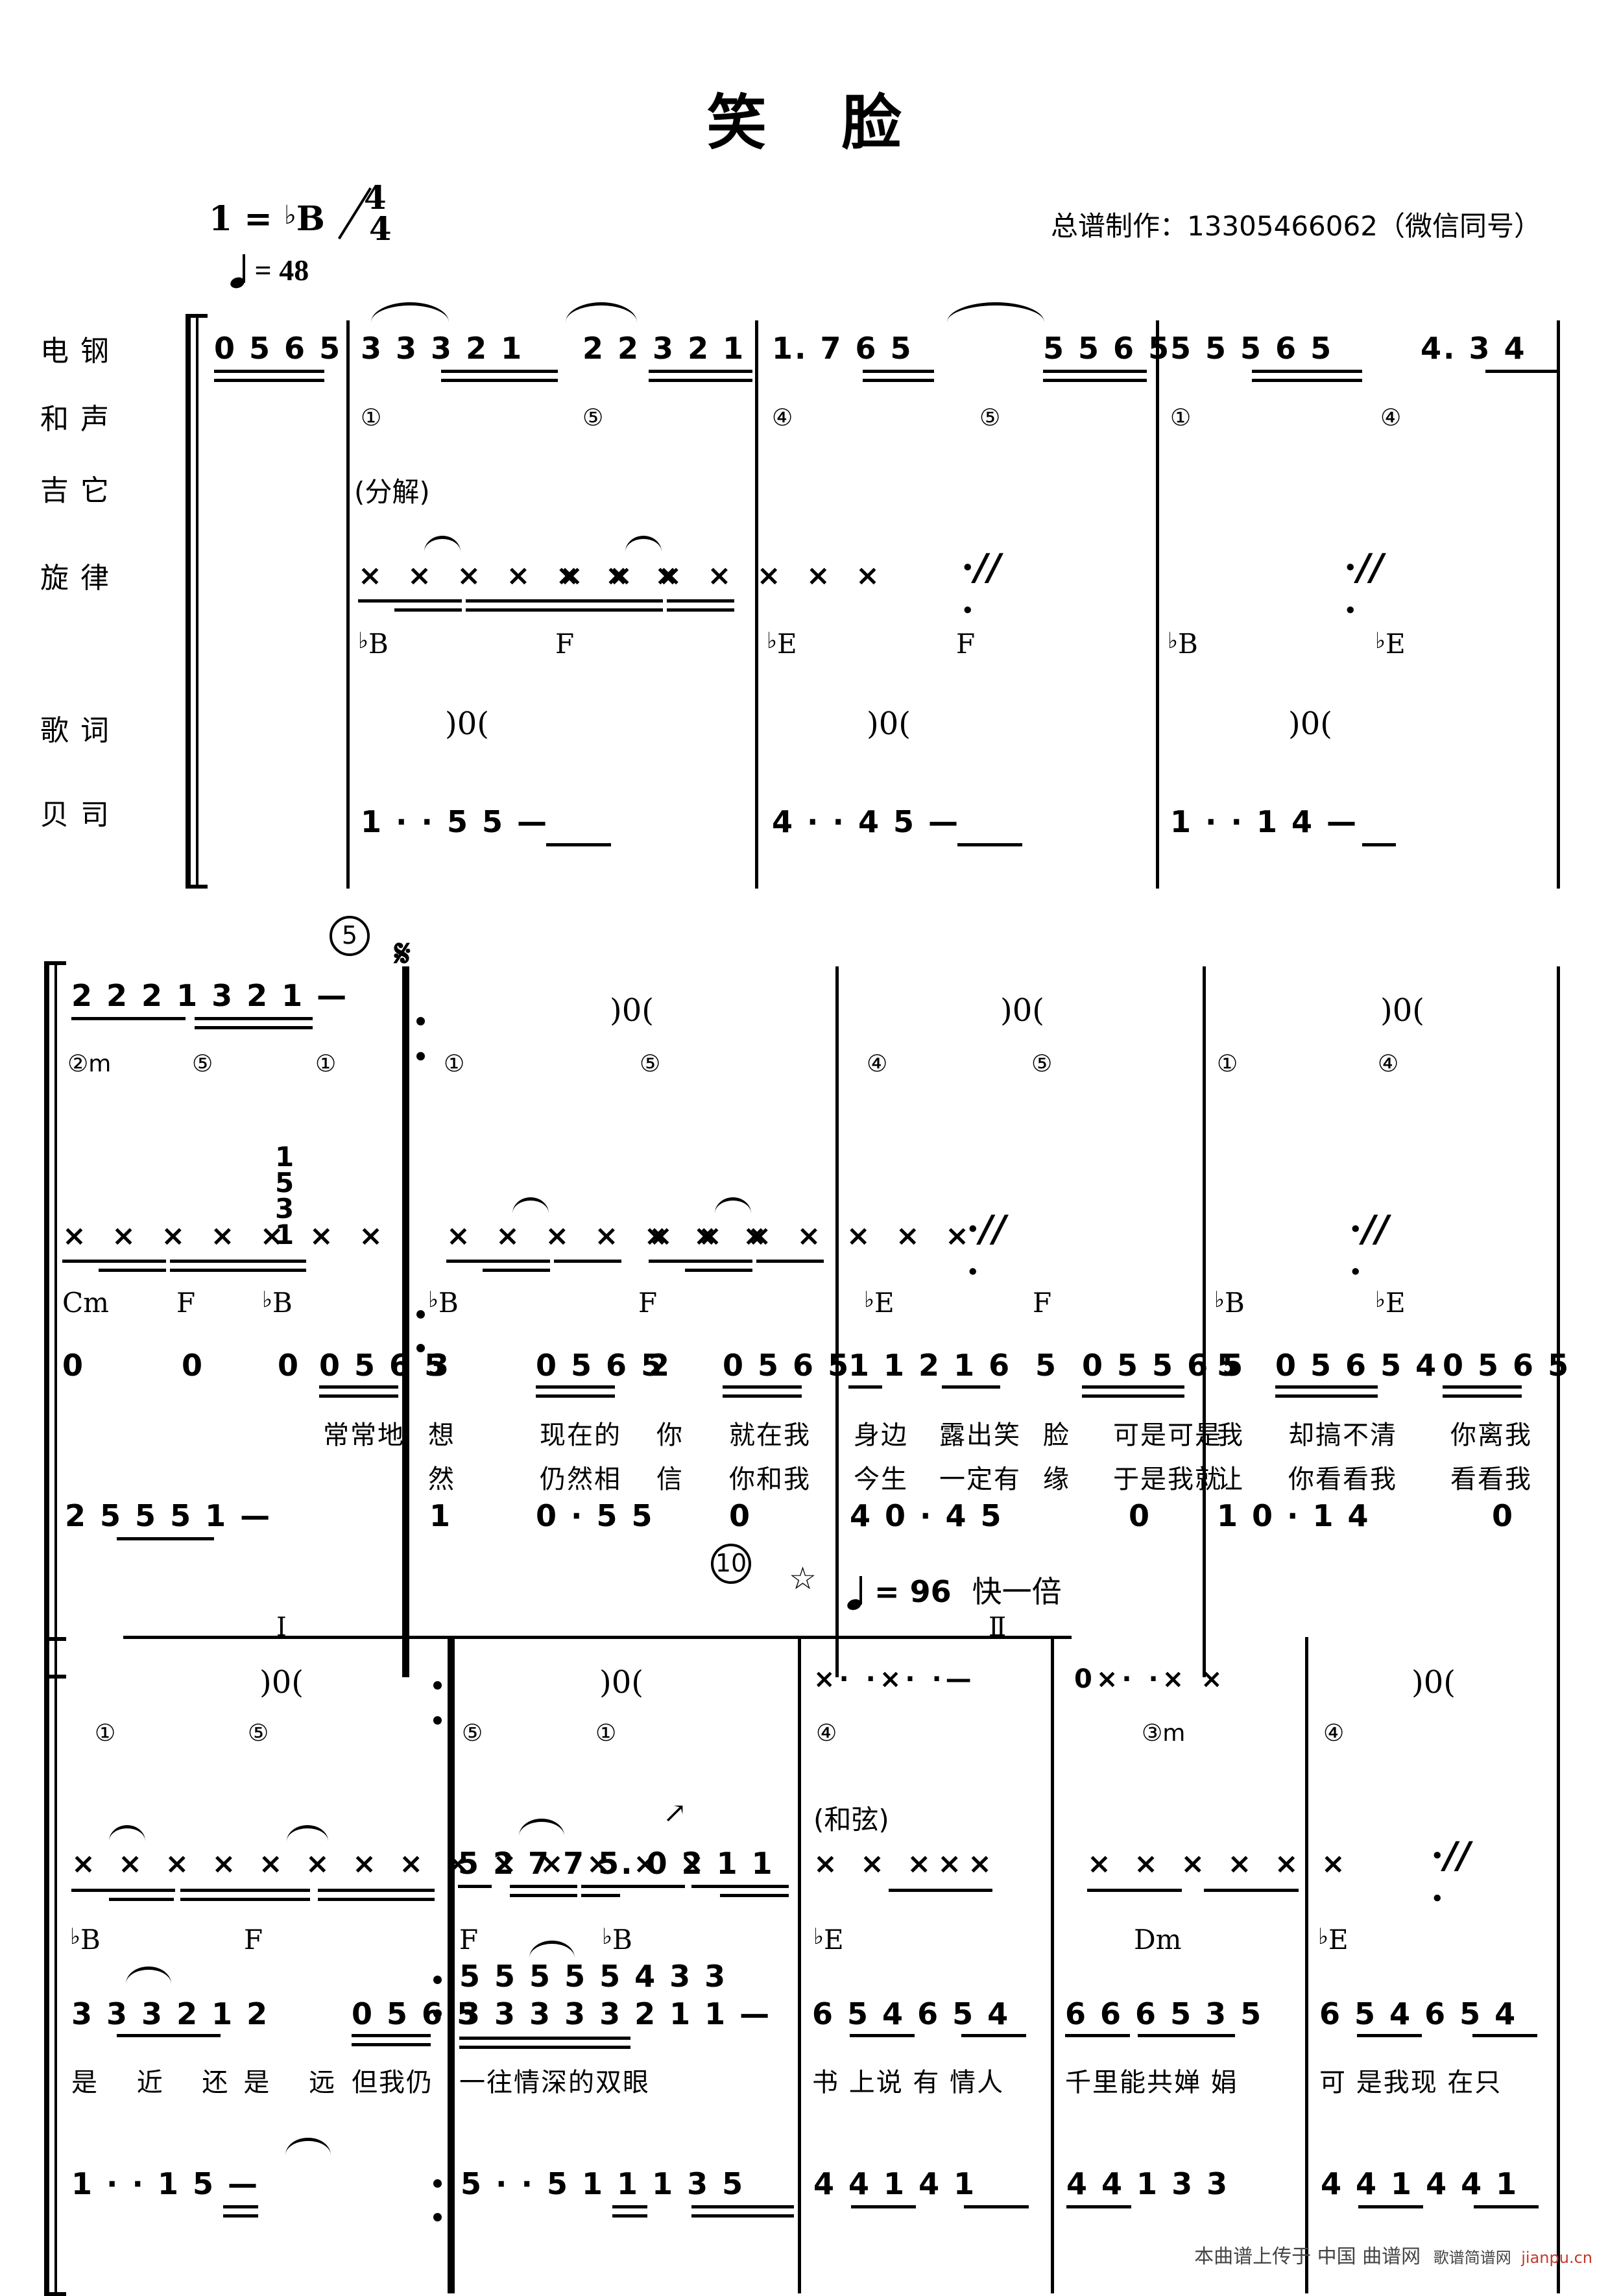 The image size is (1608, 2296). I want to click on quarter-note-icon, so click(238, 272).